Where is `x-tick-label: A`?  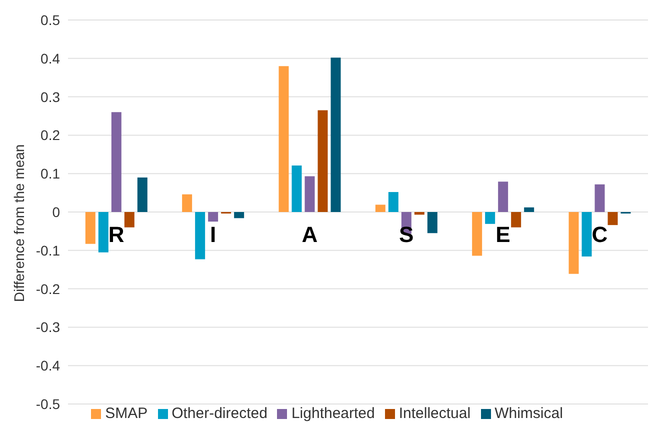 x-tick-label: A is located at coordinates (310, 234).